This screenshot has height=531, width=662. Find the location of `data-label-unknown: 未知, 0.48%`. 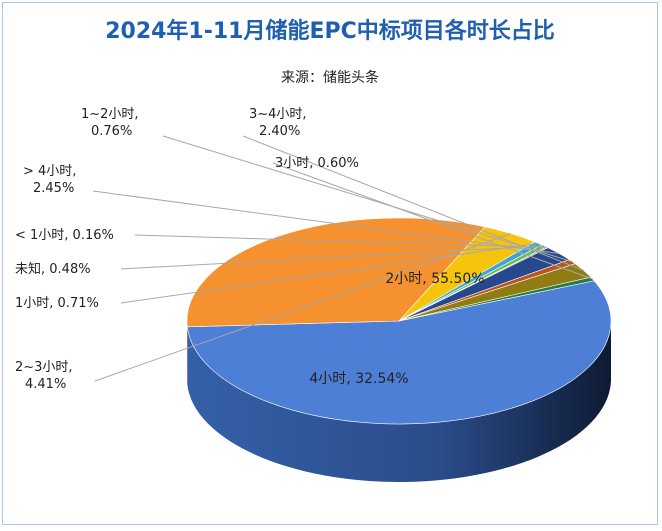

data-label-unknown: 未知, 0.48% is located at coordinates (53, 269).